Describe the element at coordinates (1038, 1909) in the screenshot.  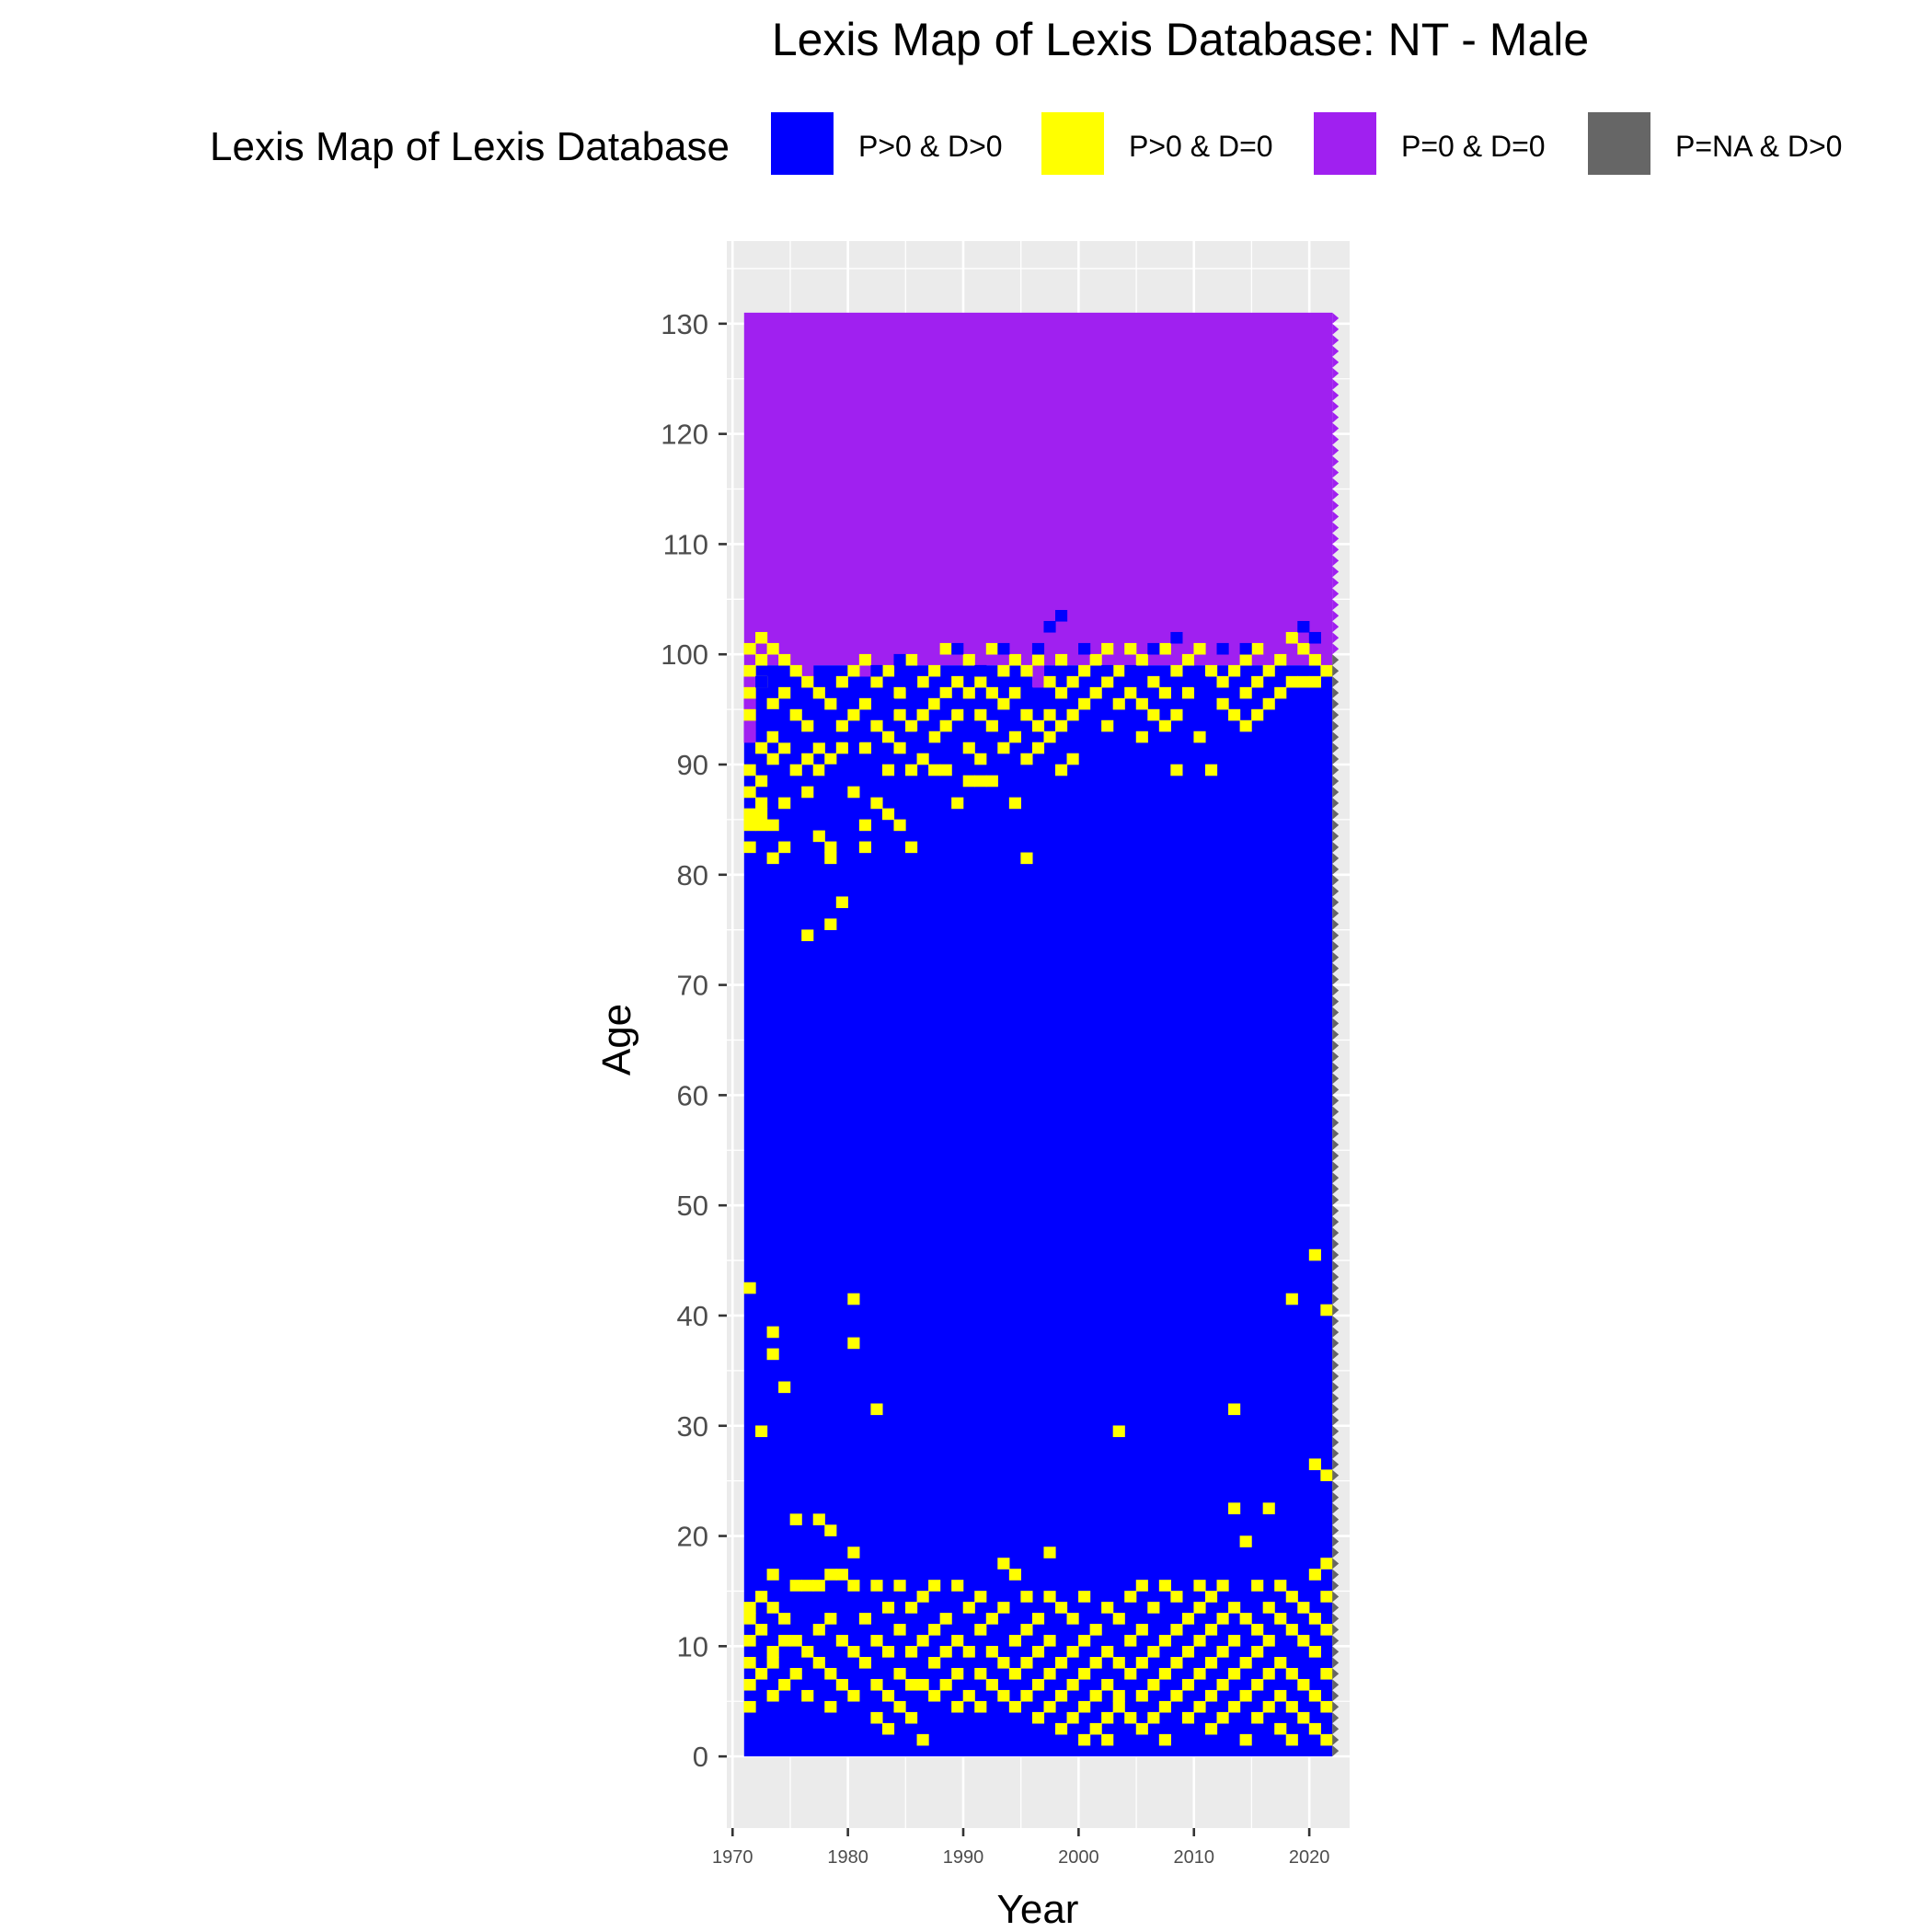
I see `x-axis-label: Year` at that location.